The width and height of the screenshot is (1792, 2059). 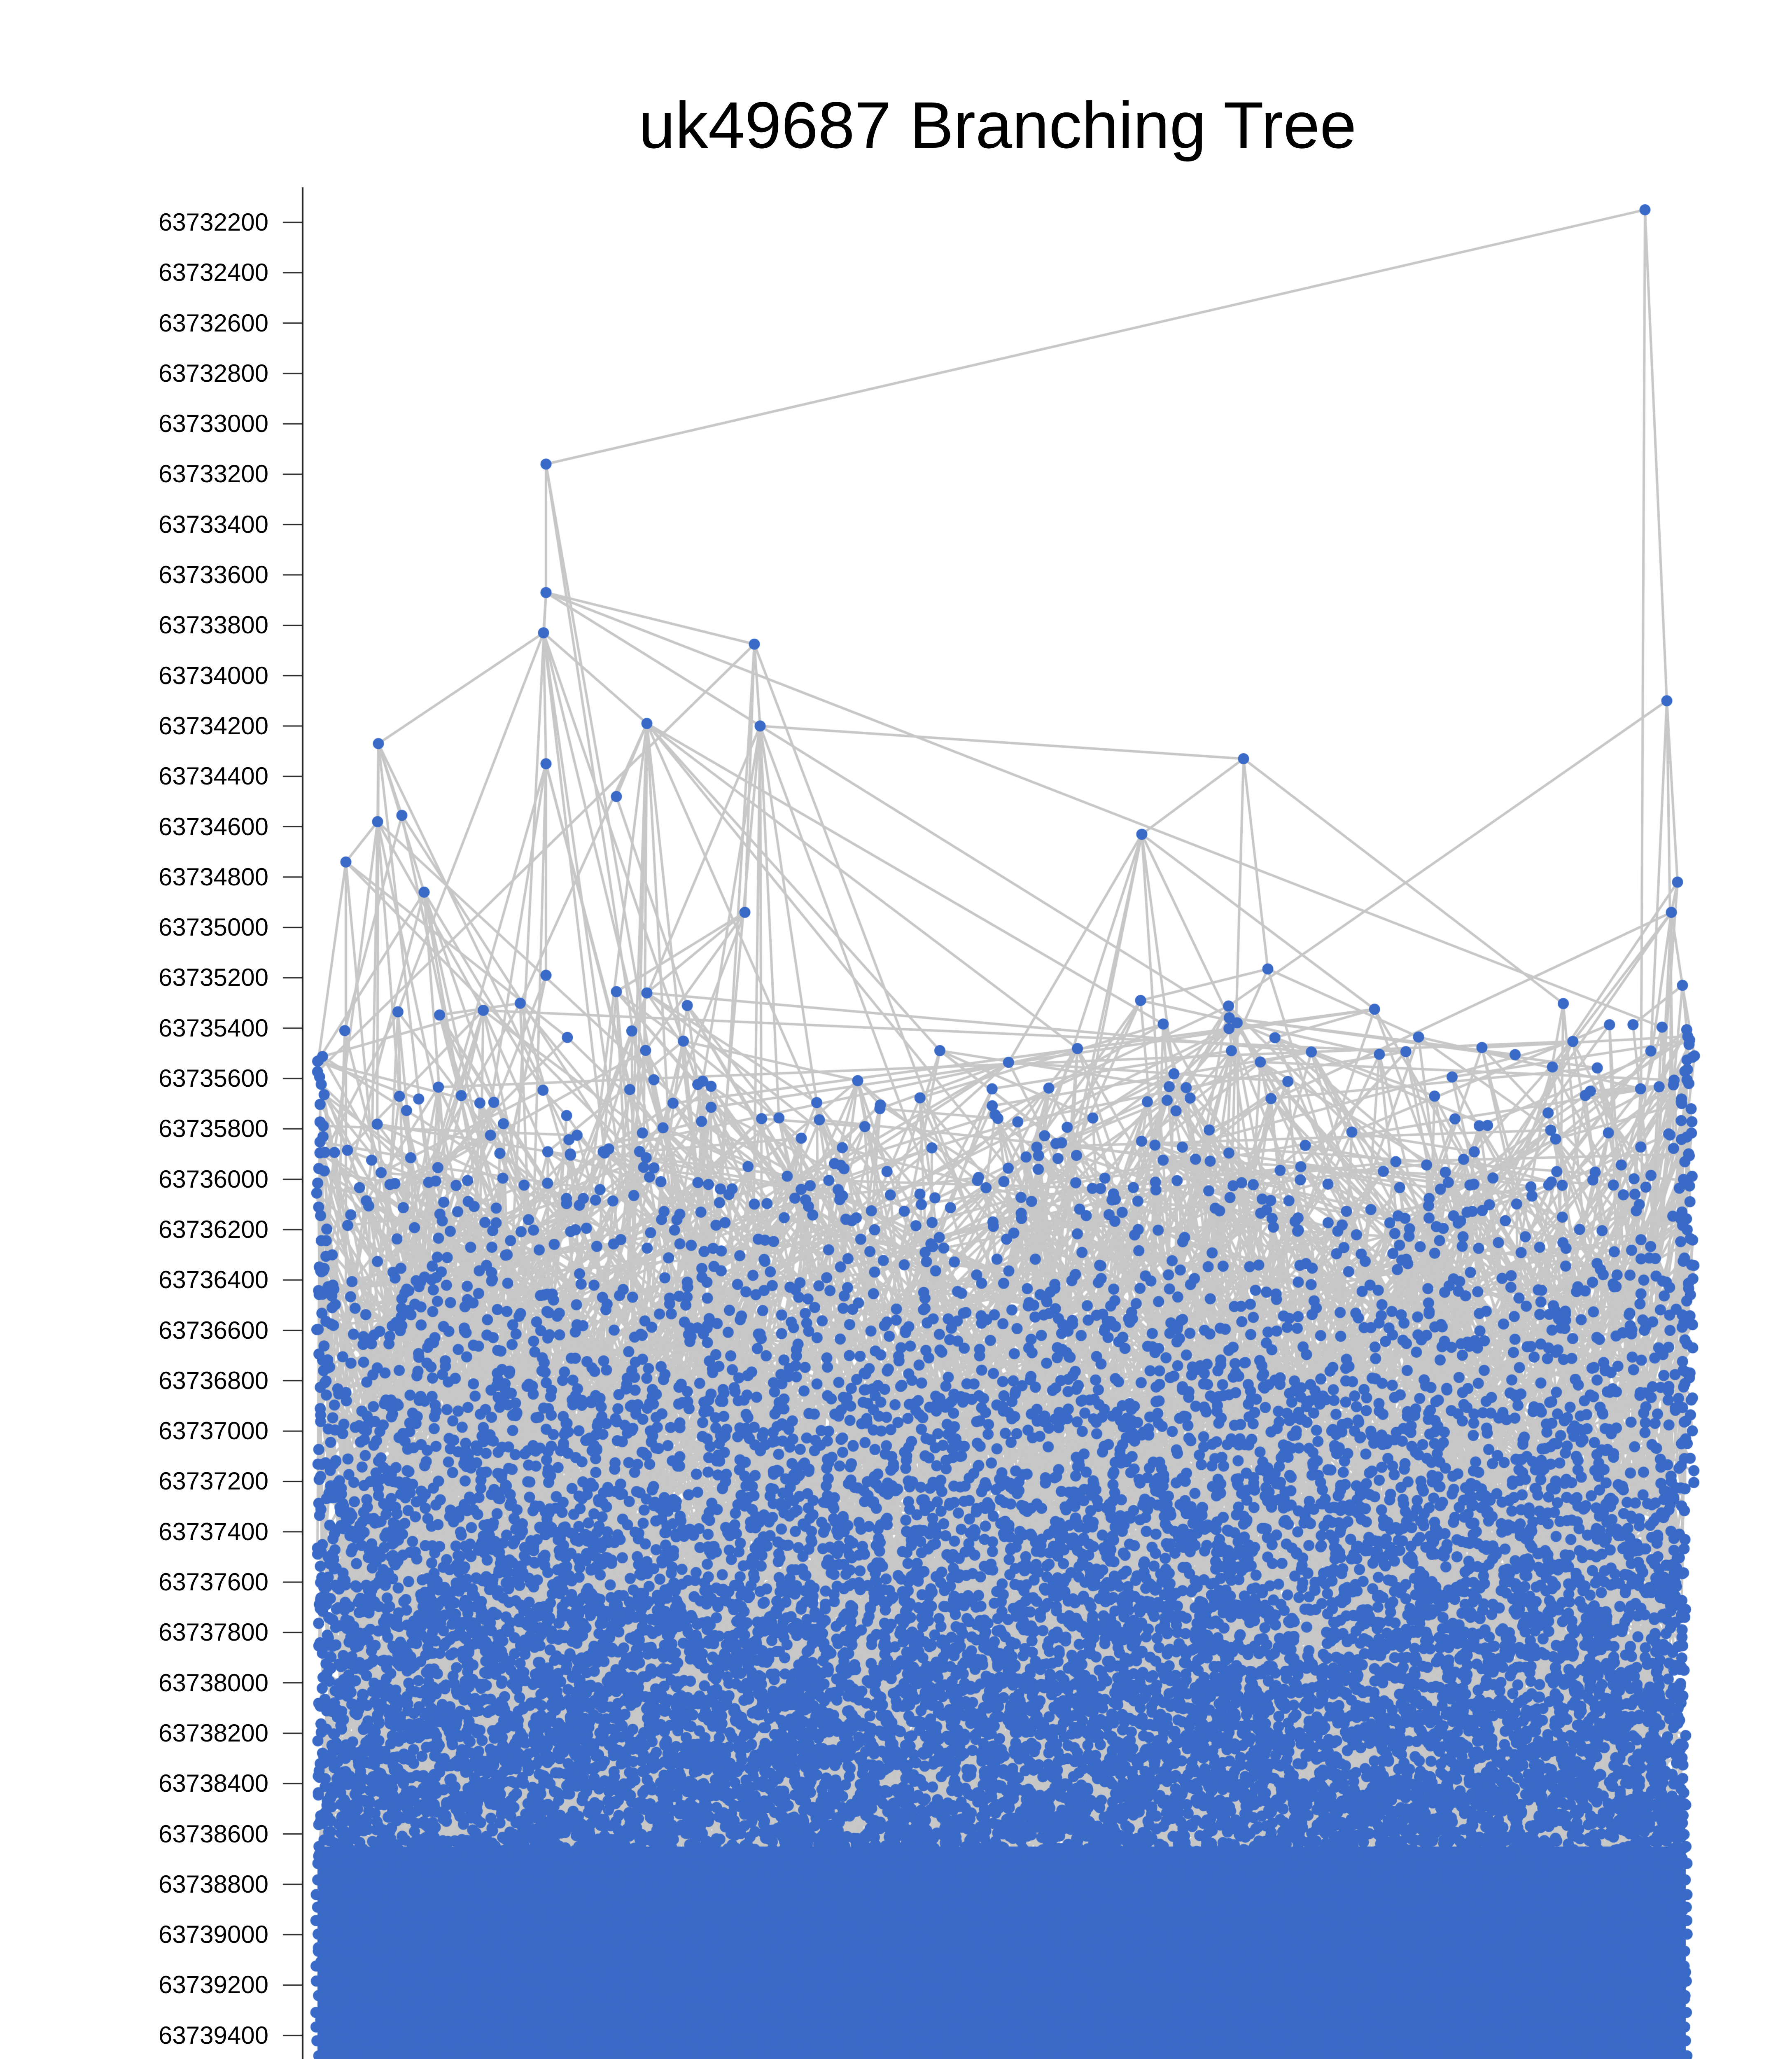 What do you see at coordinates (213, 273) in the screenshot?
I see `y-tick-label: 63732400` at bounding box center [213, 273].